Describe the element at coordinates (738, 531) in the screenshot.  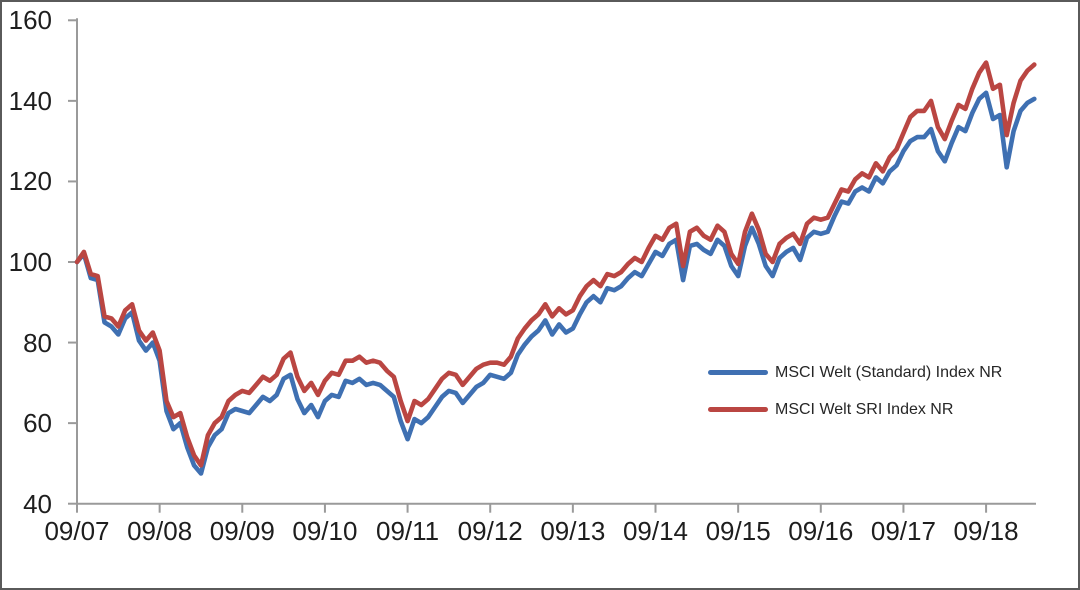
I see `x-axis-label: 09/15` at that location.